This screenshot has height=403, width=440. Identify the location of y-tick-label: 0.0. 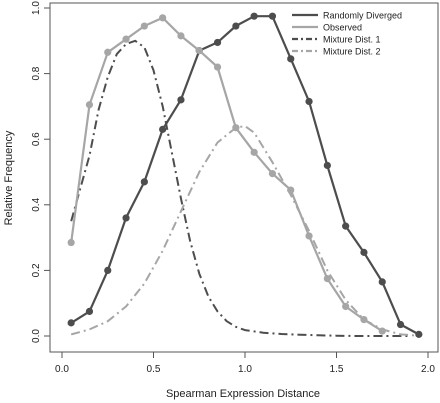
(36, 336).